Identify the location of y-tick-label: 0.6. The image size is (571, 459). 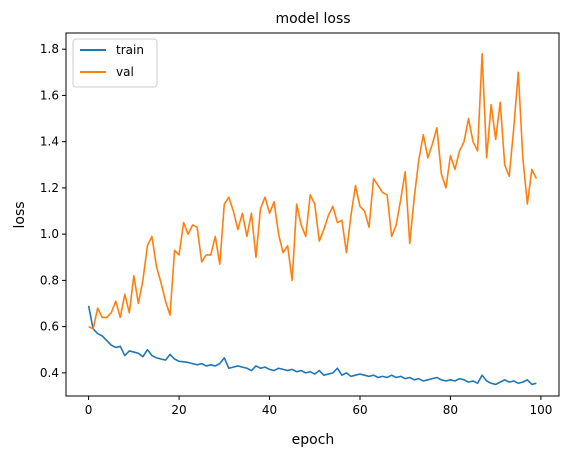
(49, 327).